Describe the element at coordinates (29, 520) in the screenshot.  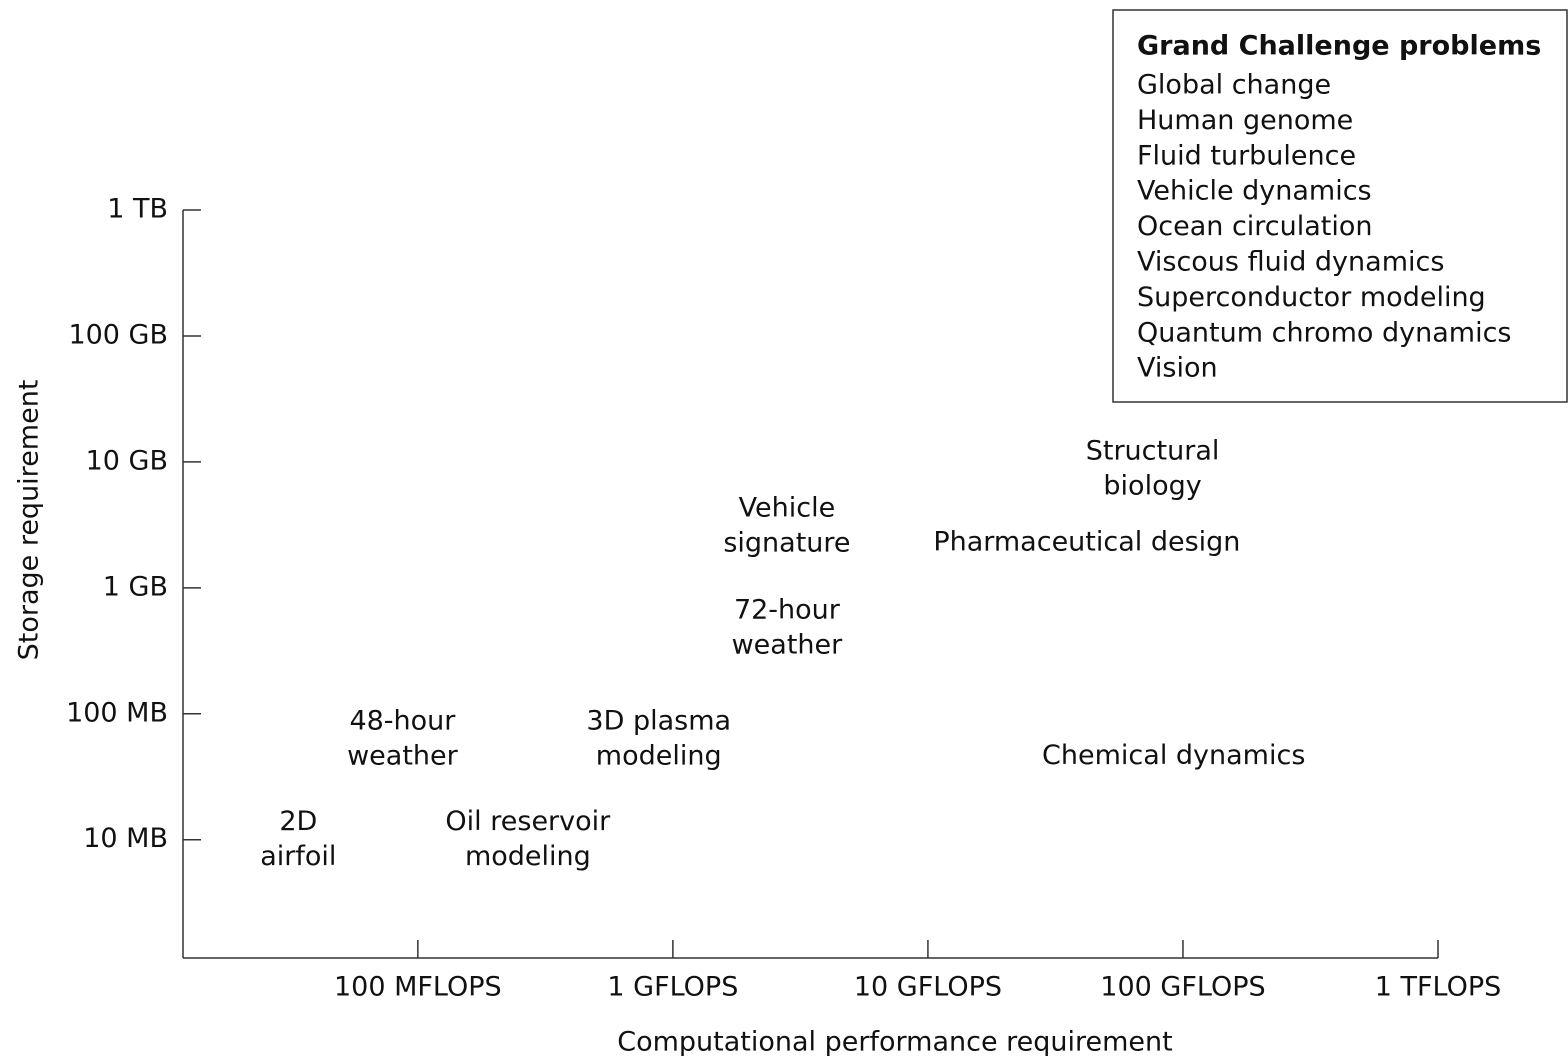
I see `y-axis-label: Storage requirement` at that location.